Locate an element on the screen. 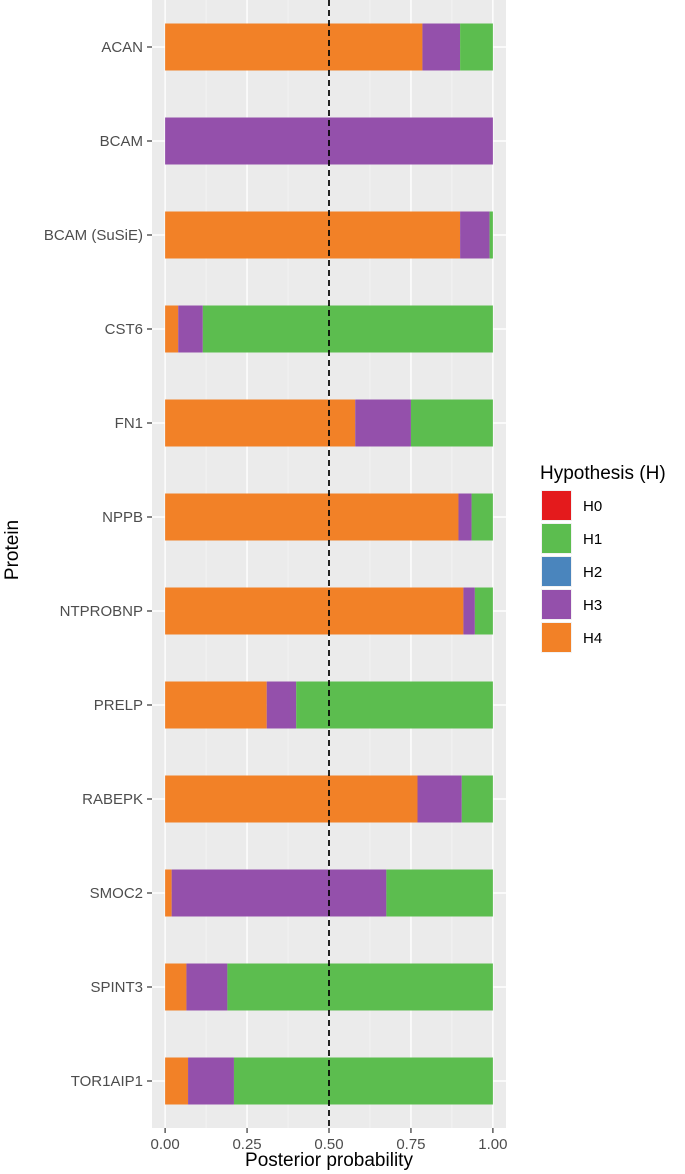 Image resolution: width=685 pixels, height=1174 pixels. legend-swatch-h2 is located at coordinates (556, 571).